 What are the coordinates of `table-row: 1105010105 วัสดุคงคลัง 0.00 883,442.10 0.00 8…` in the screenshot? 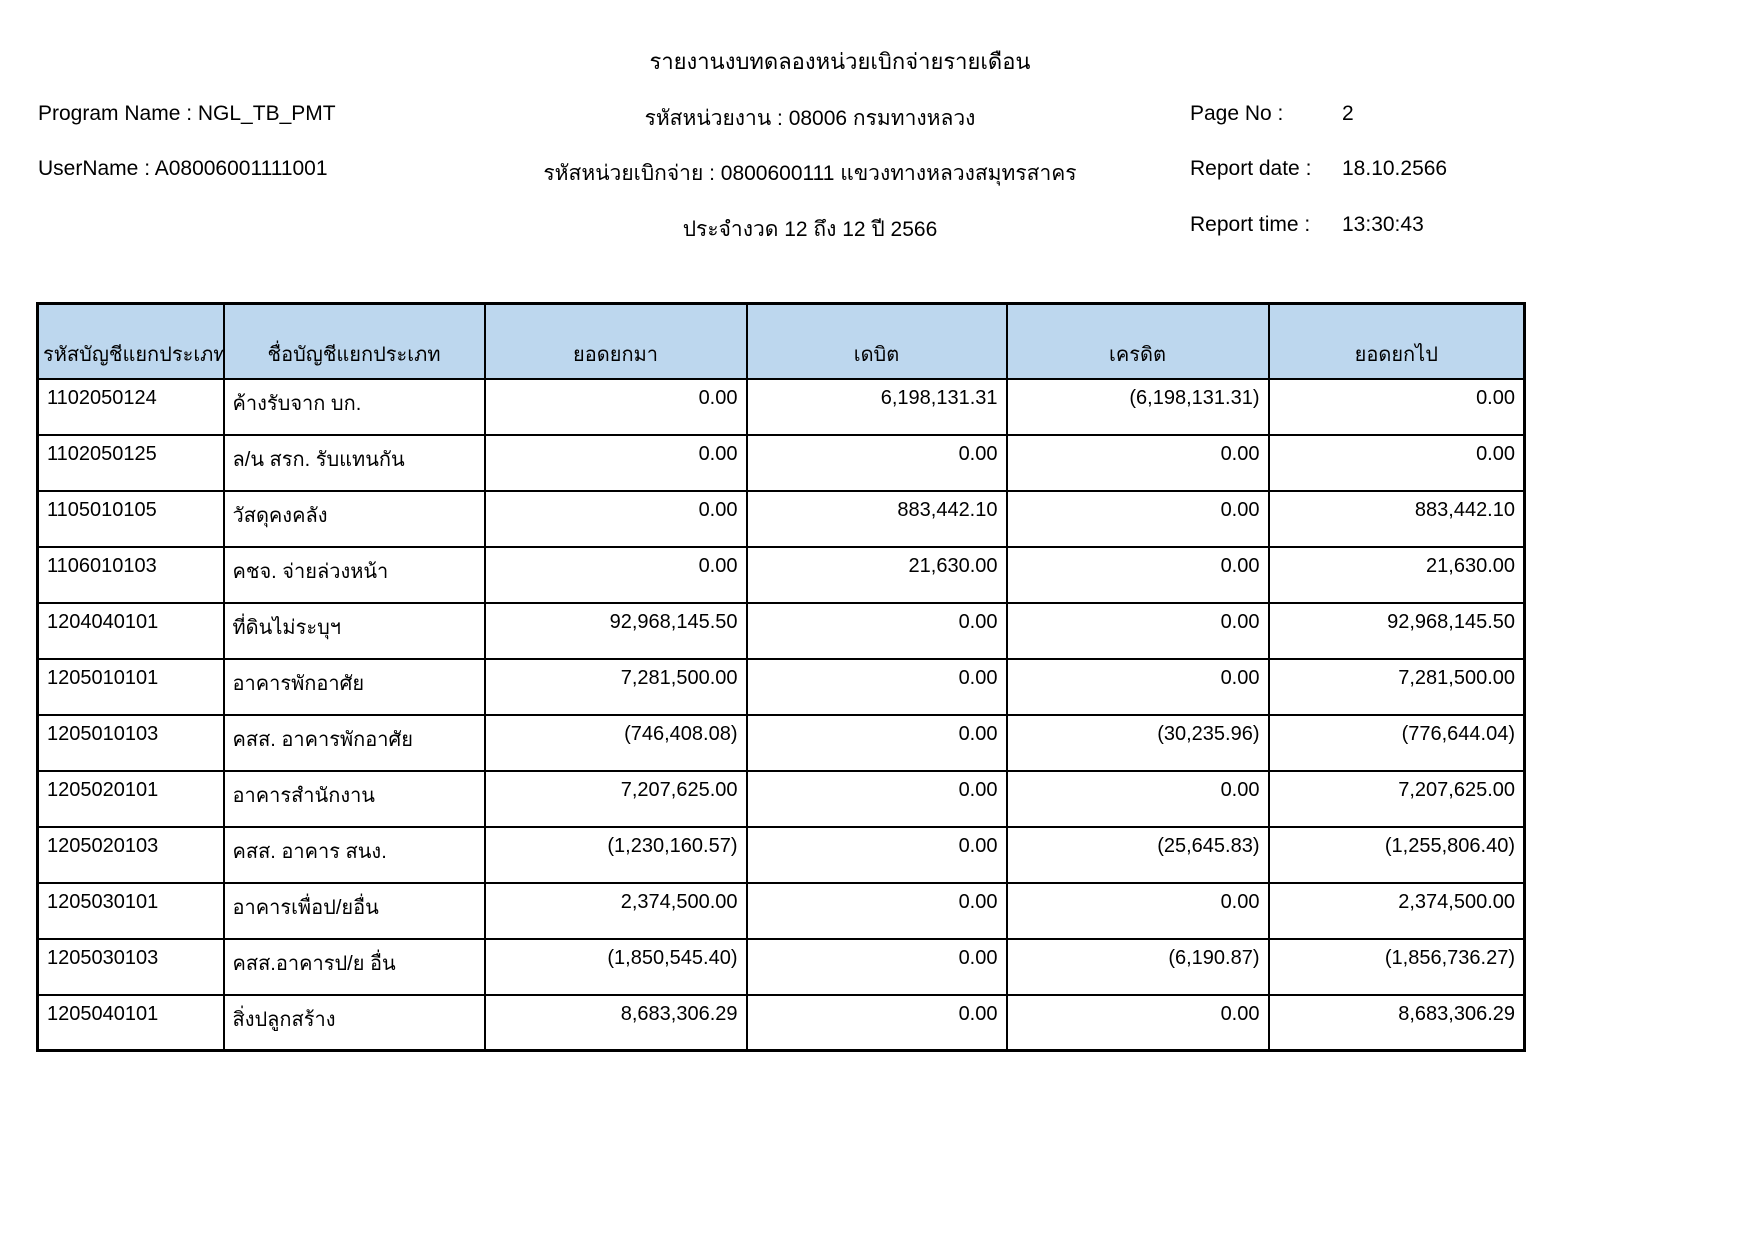 It's located at (781, 518).